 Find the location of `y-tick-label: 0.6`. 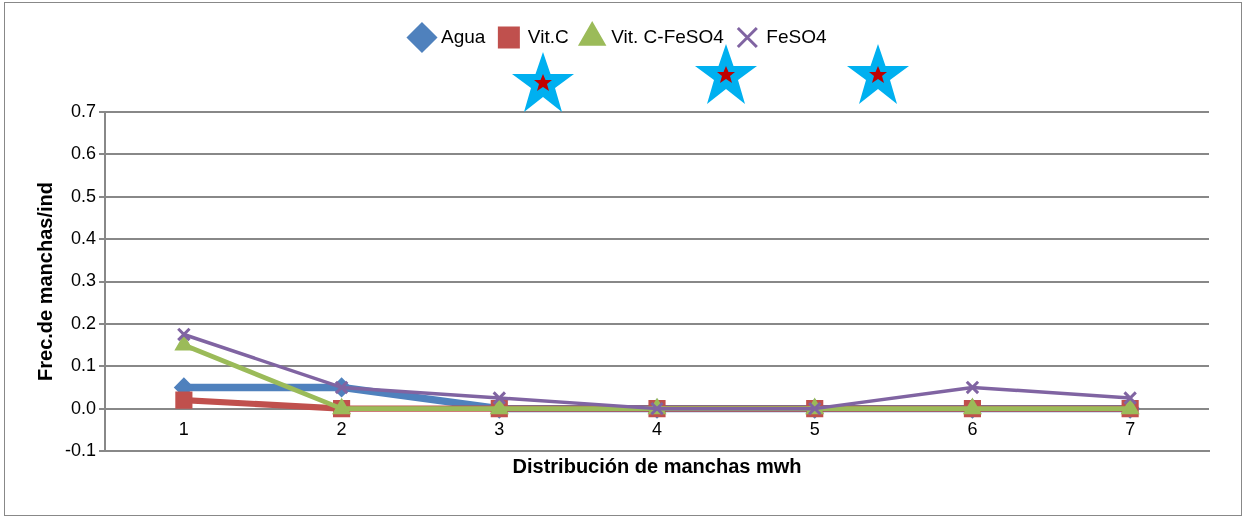

y-tick-label: 0.6 is located at coordinates (83, 153).